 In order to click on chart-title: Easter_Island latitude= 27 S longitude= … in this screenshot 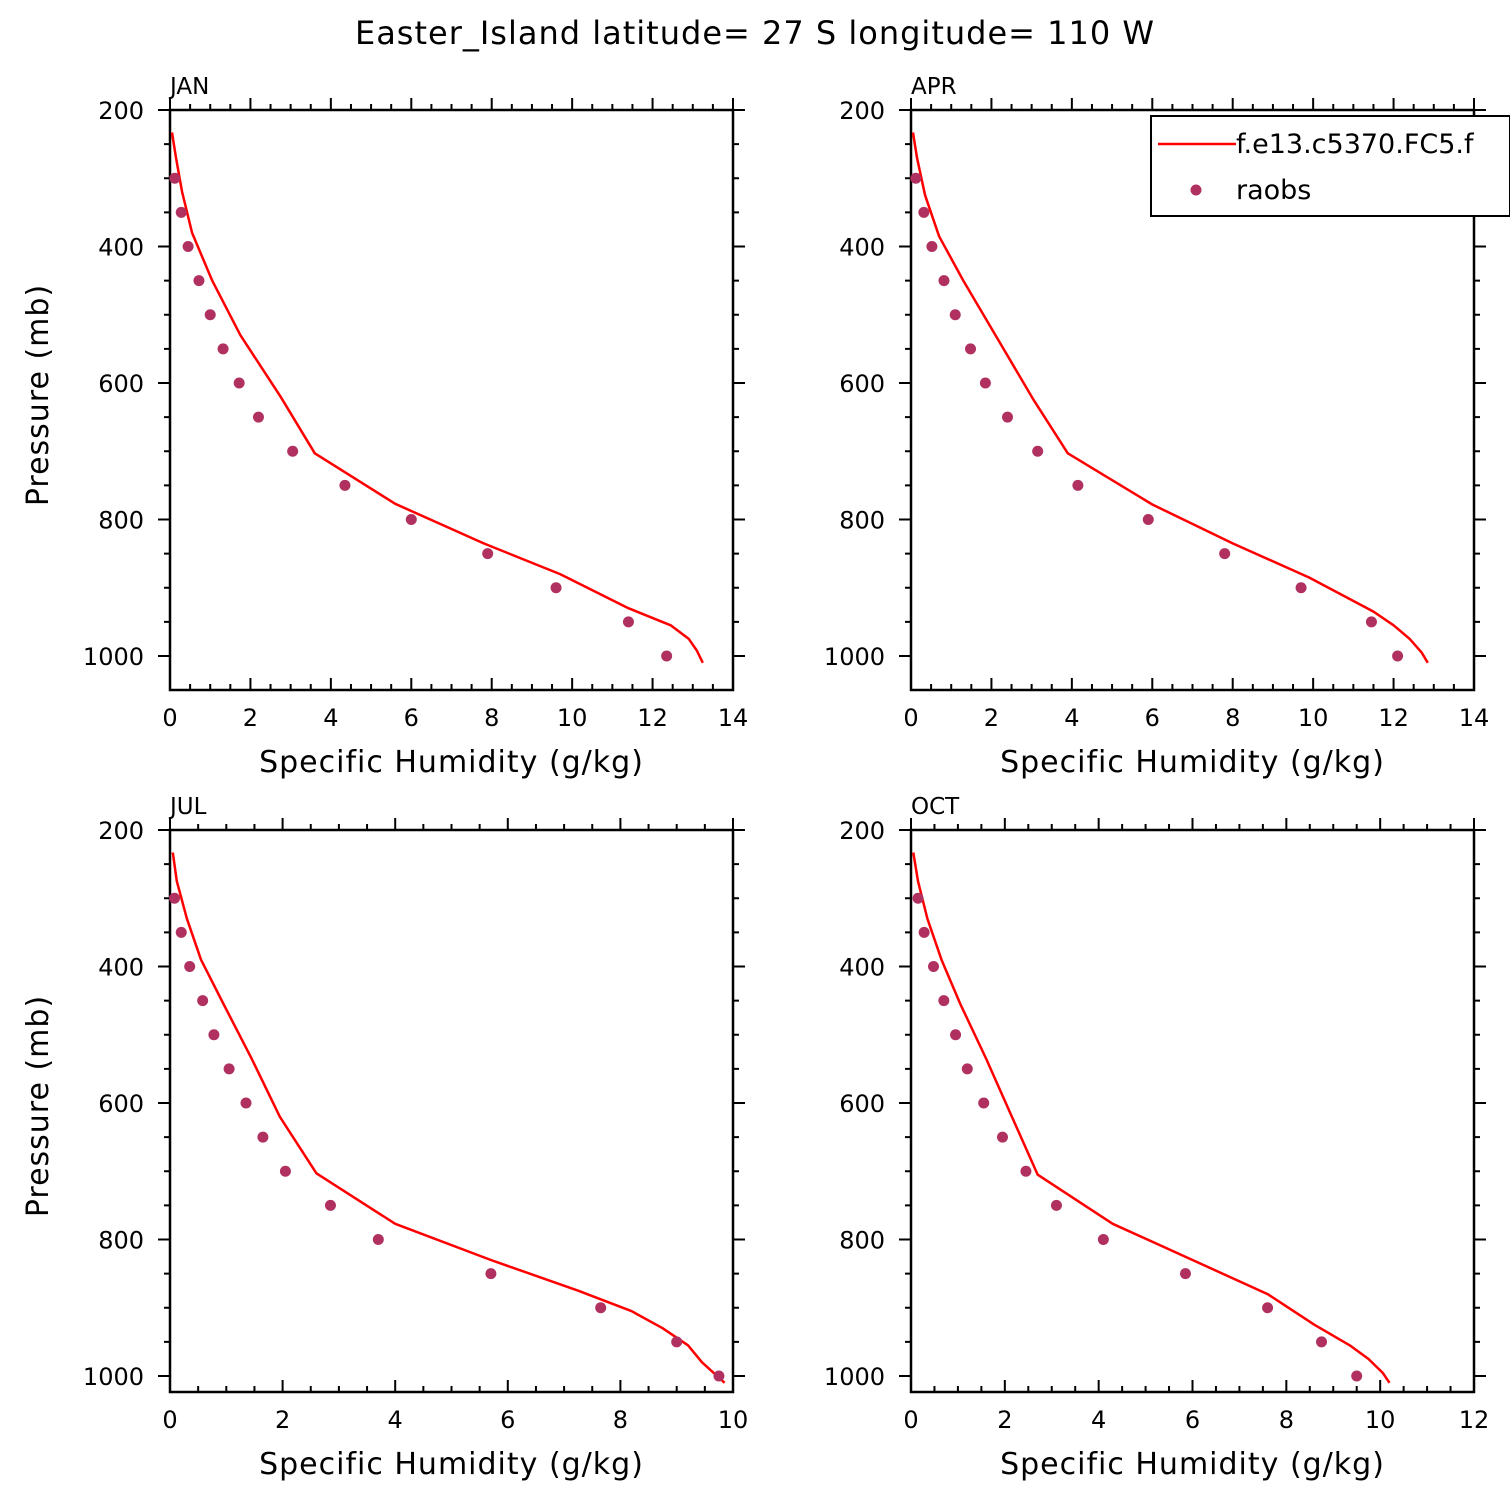, I will do `click(755, 33)`.